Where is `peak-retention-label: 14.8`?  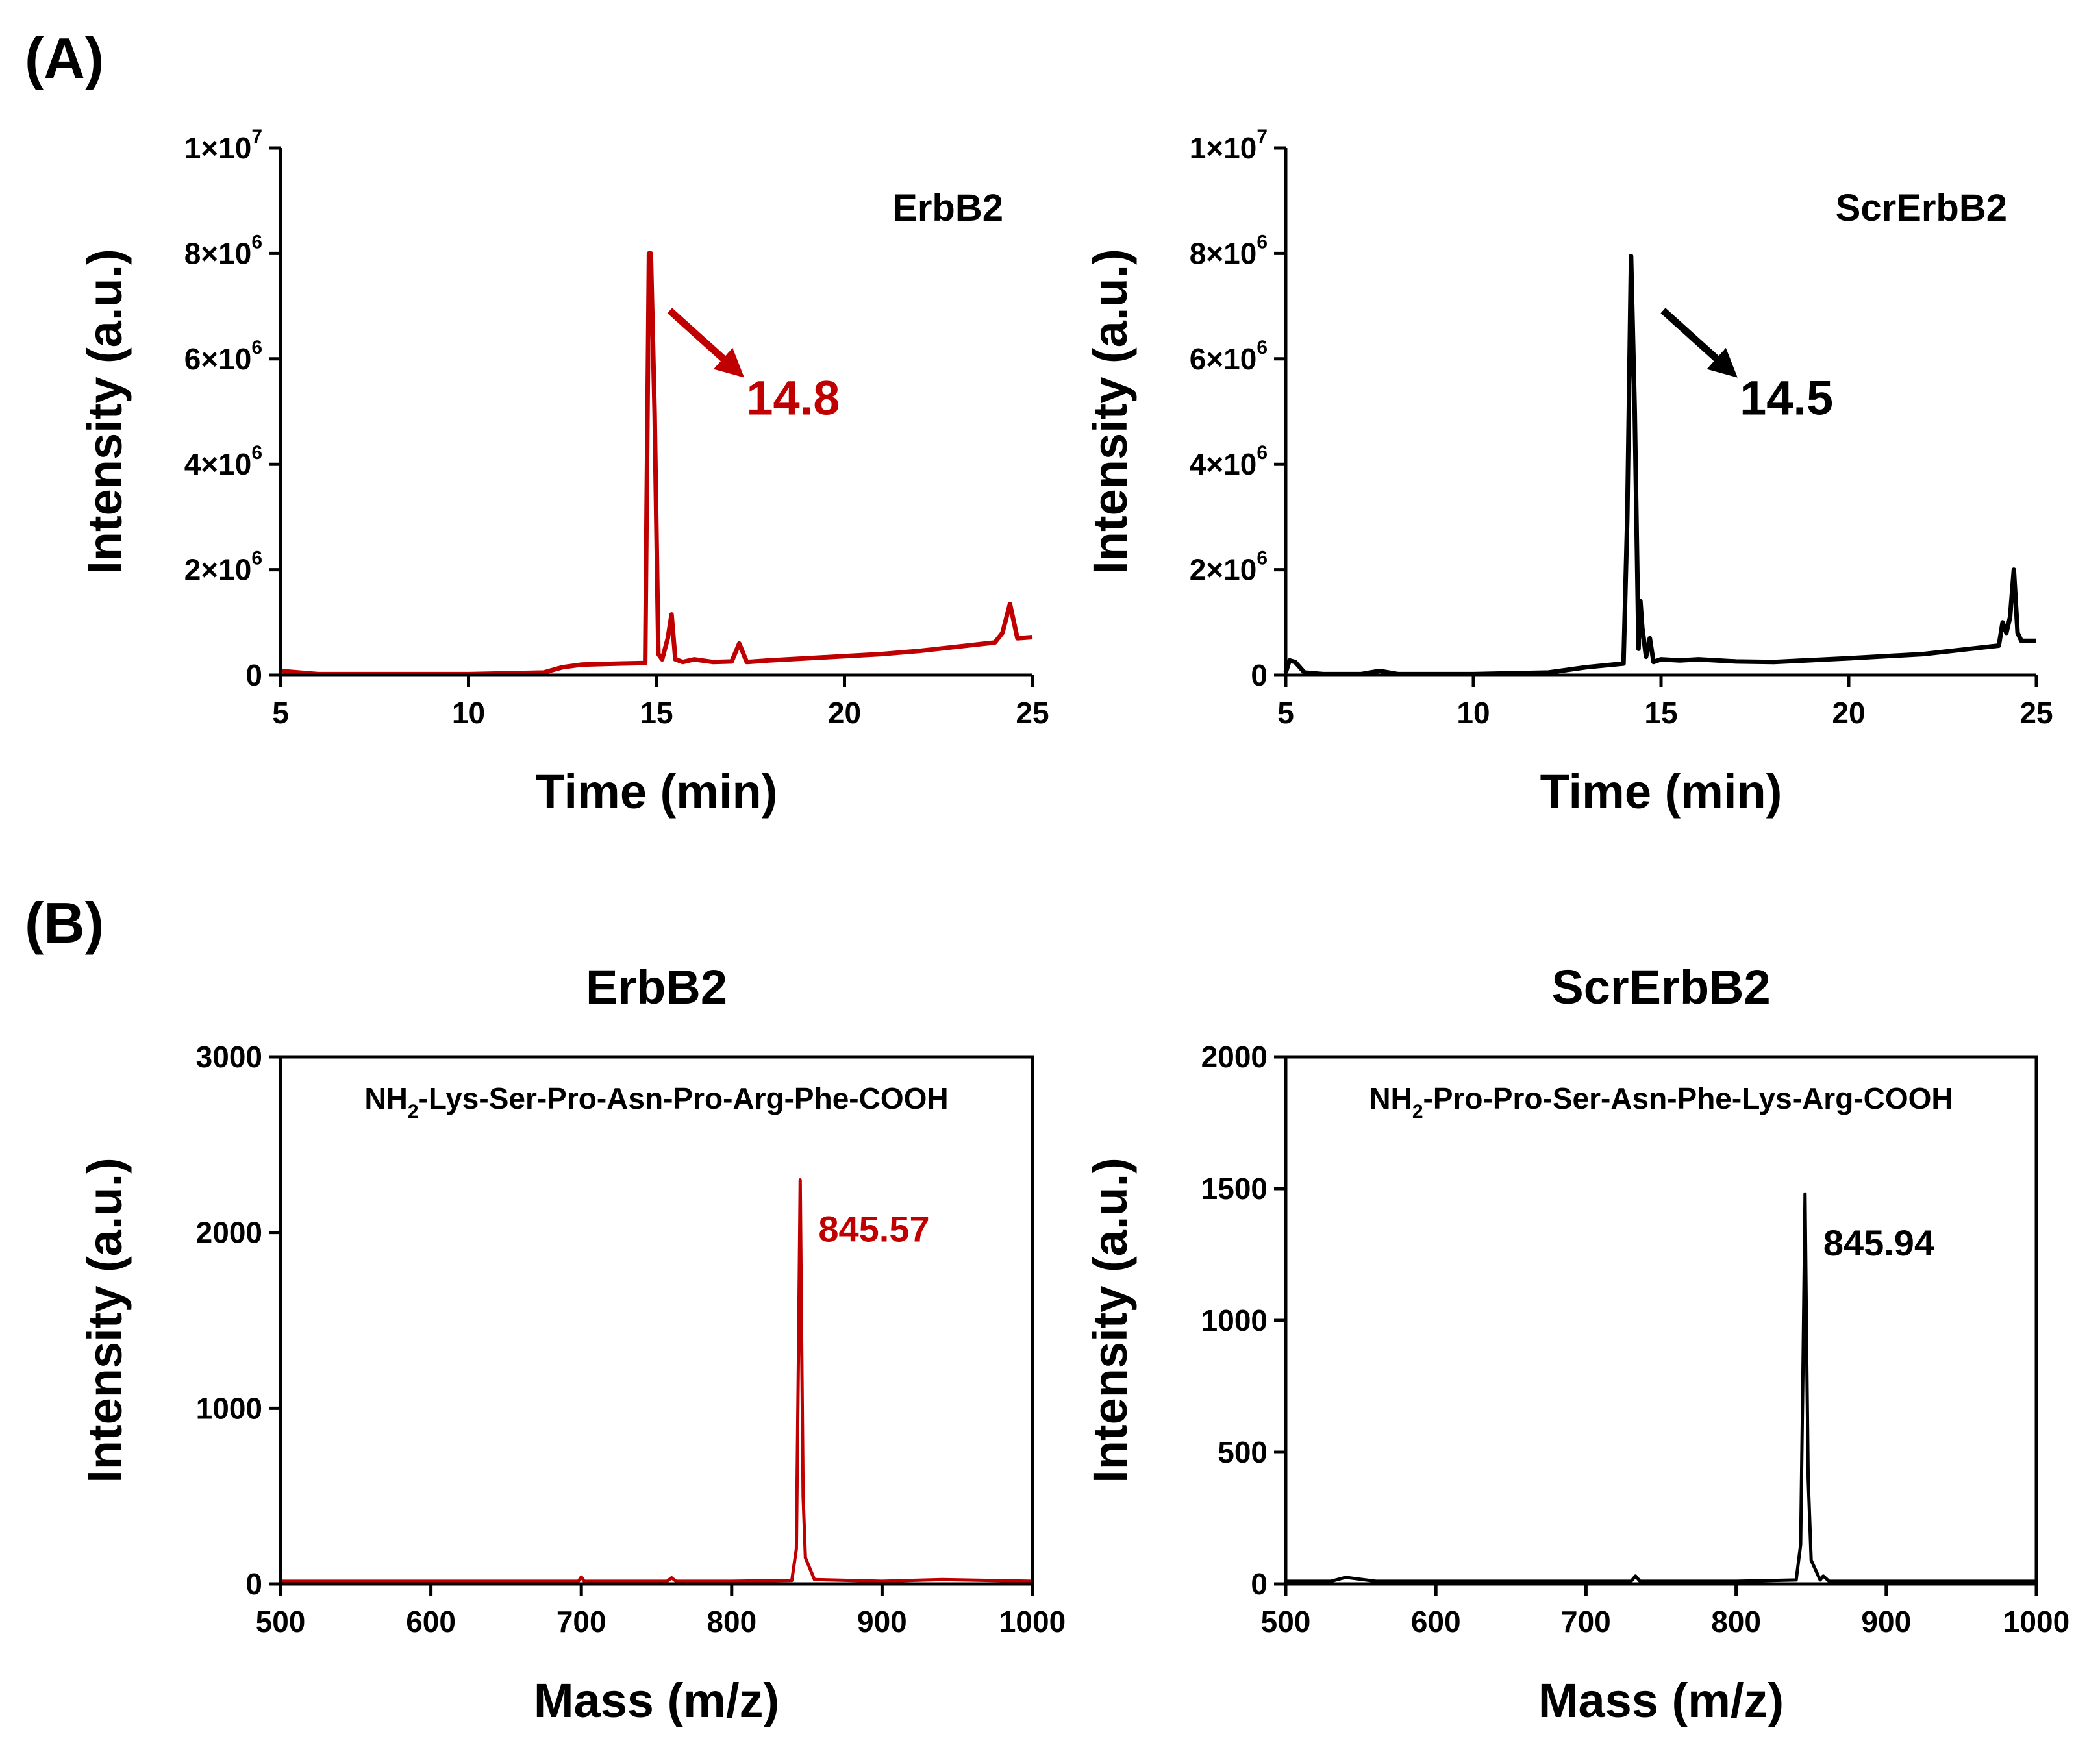
peak-retention-label: 14.8 is located at coordinates (793, 398).